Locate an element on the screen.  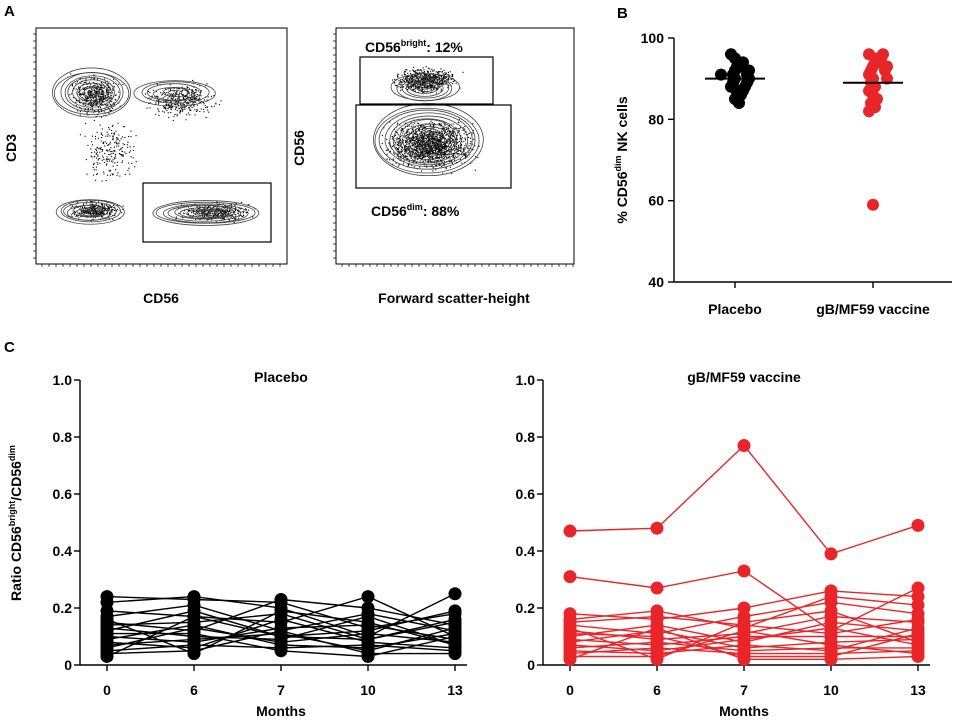
b-y-tick-label: 80 is located at coordinates (656, 119).